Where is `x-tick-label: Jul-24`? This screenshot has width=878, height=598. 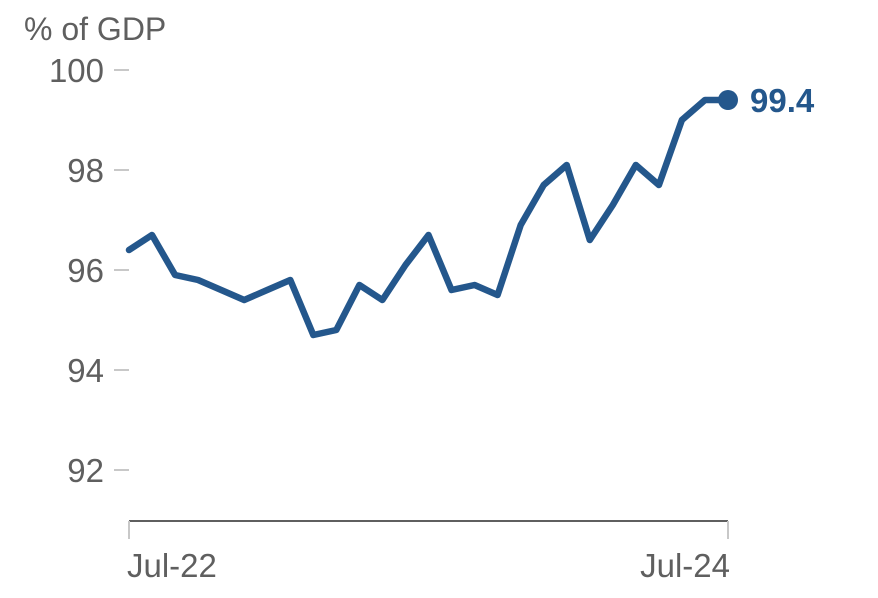
x-tick-label: Jul-24 is located at coordinates (685, 565).